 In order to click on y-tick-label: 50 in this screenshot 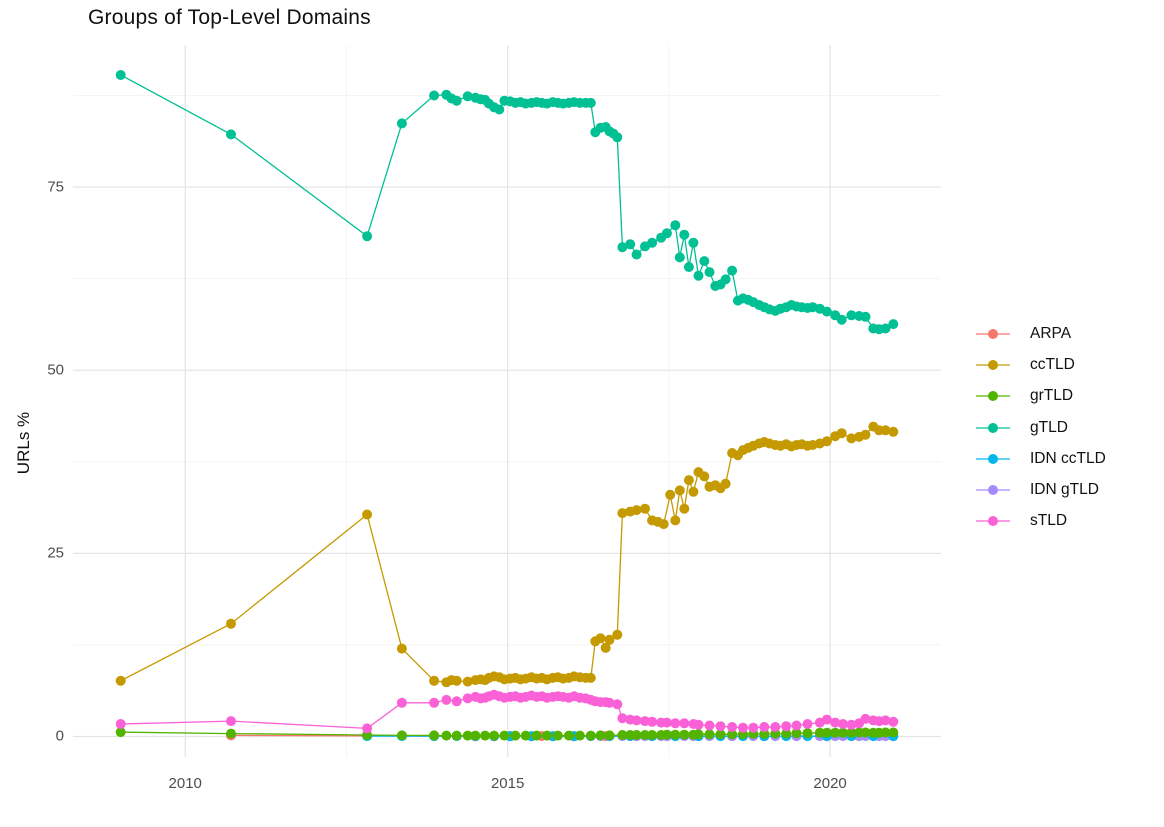, I will do `click(55, 370)`.